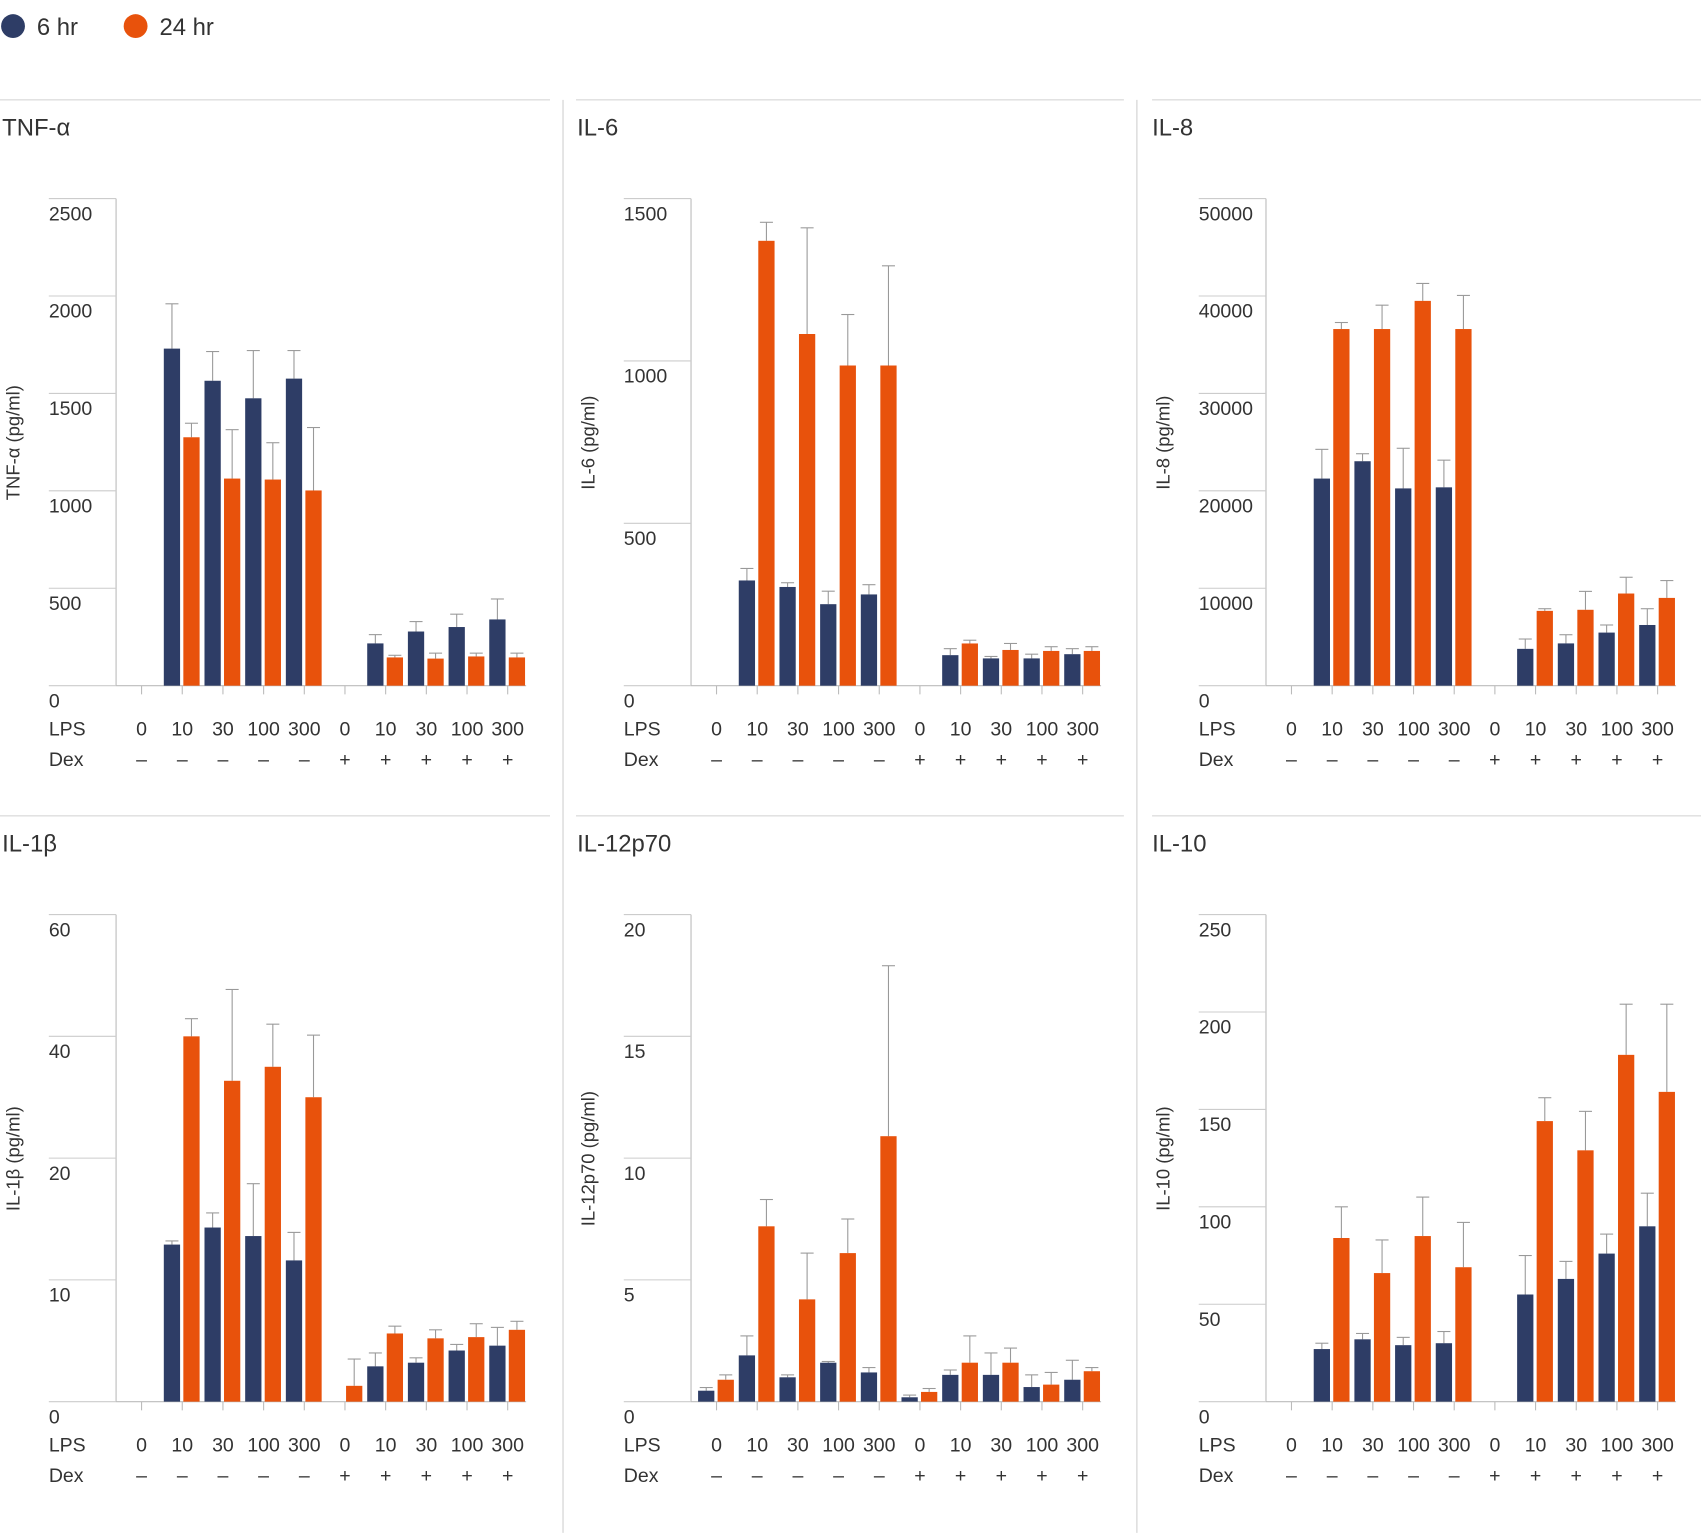 Image resolution: width=1701 pixels, height=1533 pixels. Describe the element at coordinates (60, 1052) in the screenshot. I see `y-tick-label: 40` at that location.